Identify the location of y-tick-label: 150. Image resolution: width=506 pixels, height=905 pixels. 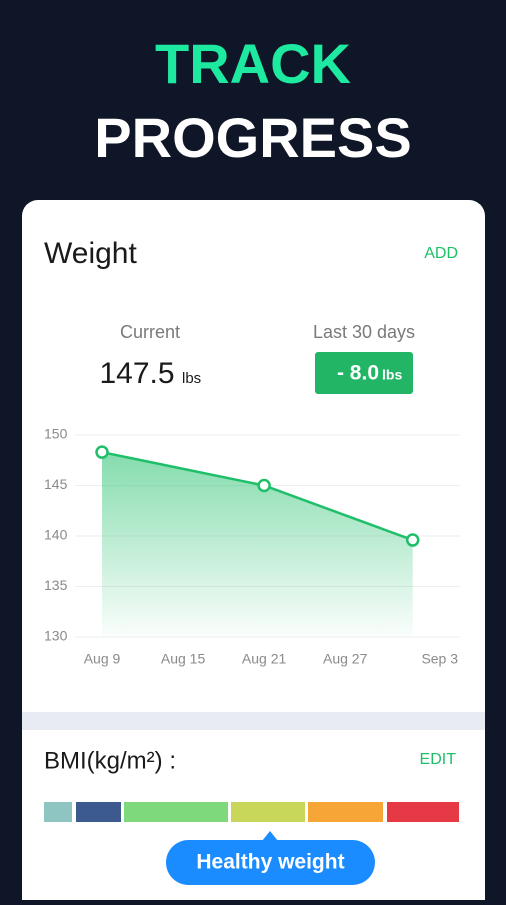
(56, 434).